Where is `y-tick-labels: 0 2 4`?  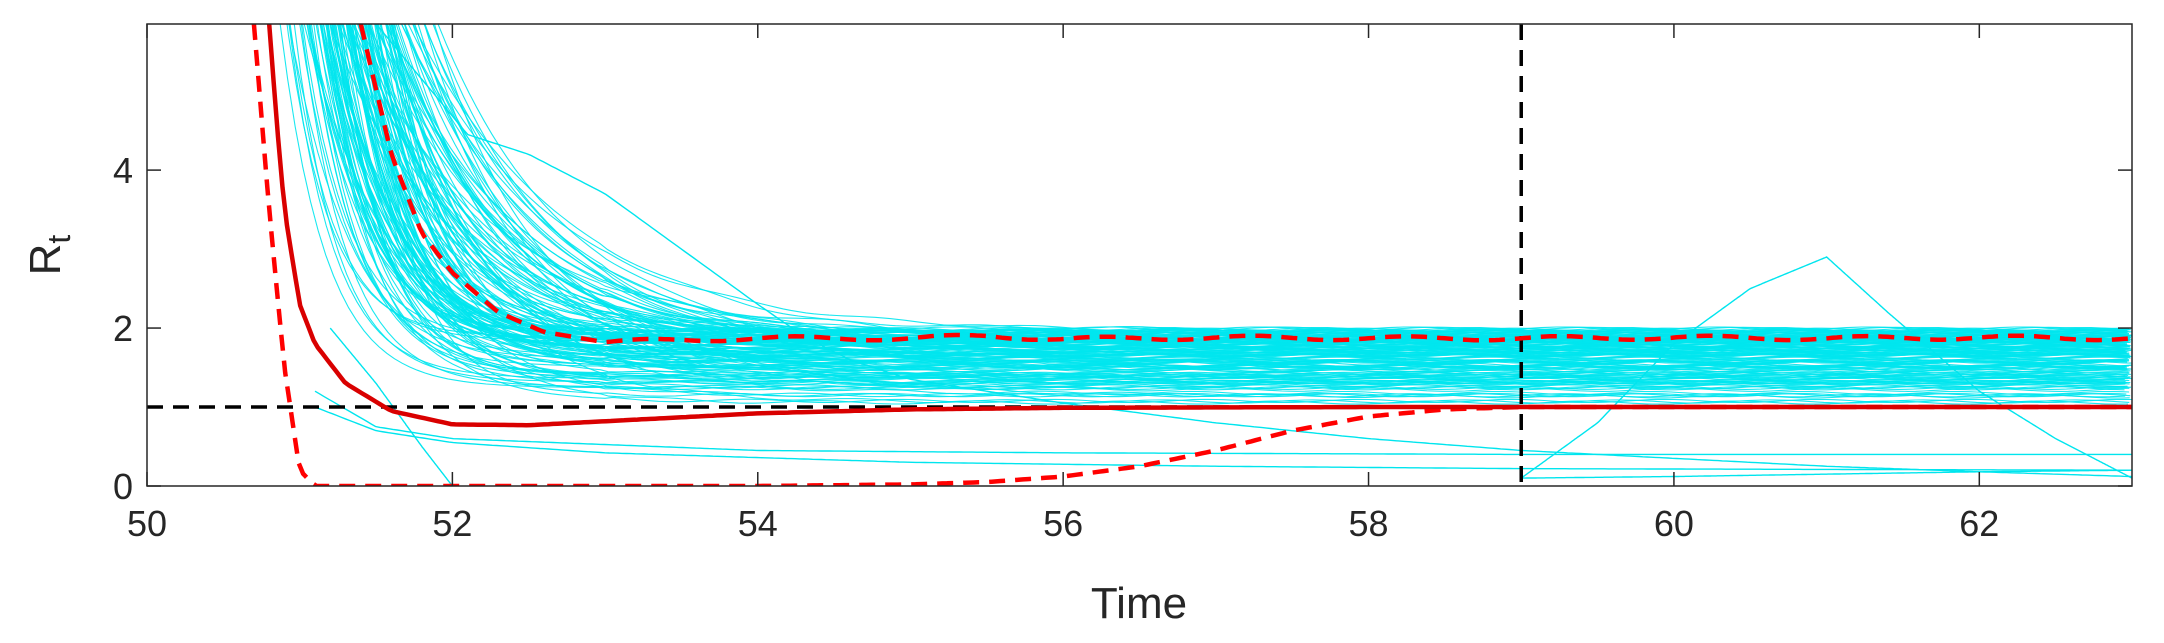
y-tick-labels: 0 2 4 is located at coordinates (123, 328).